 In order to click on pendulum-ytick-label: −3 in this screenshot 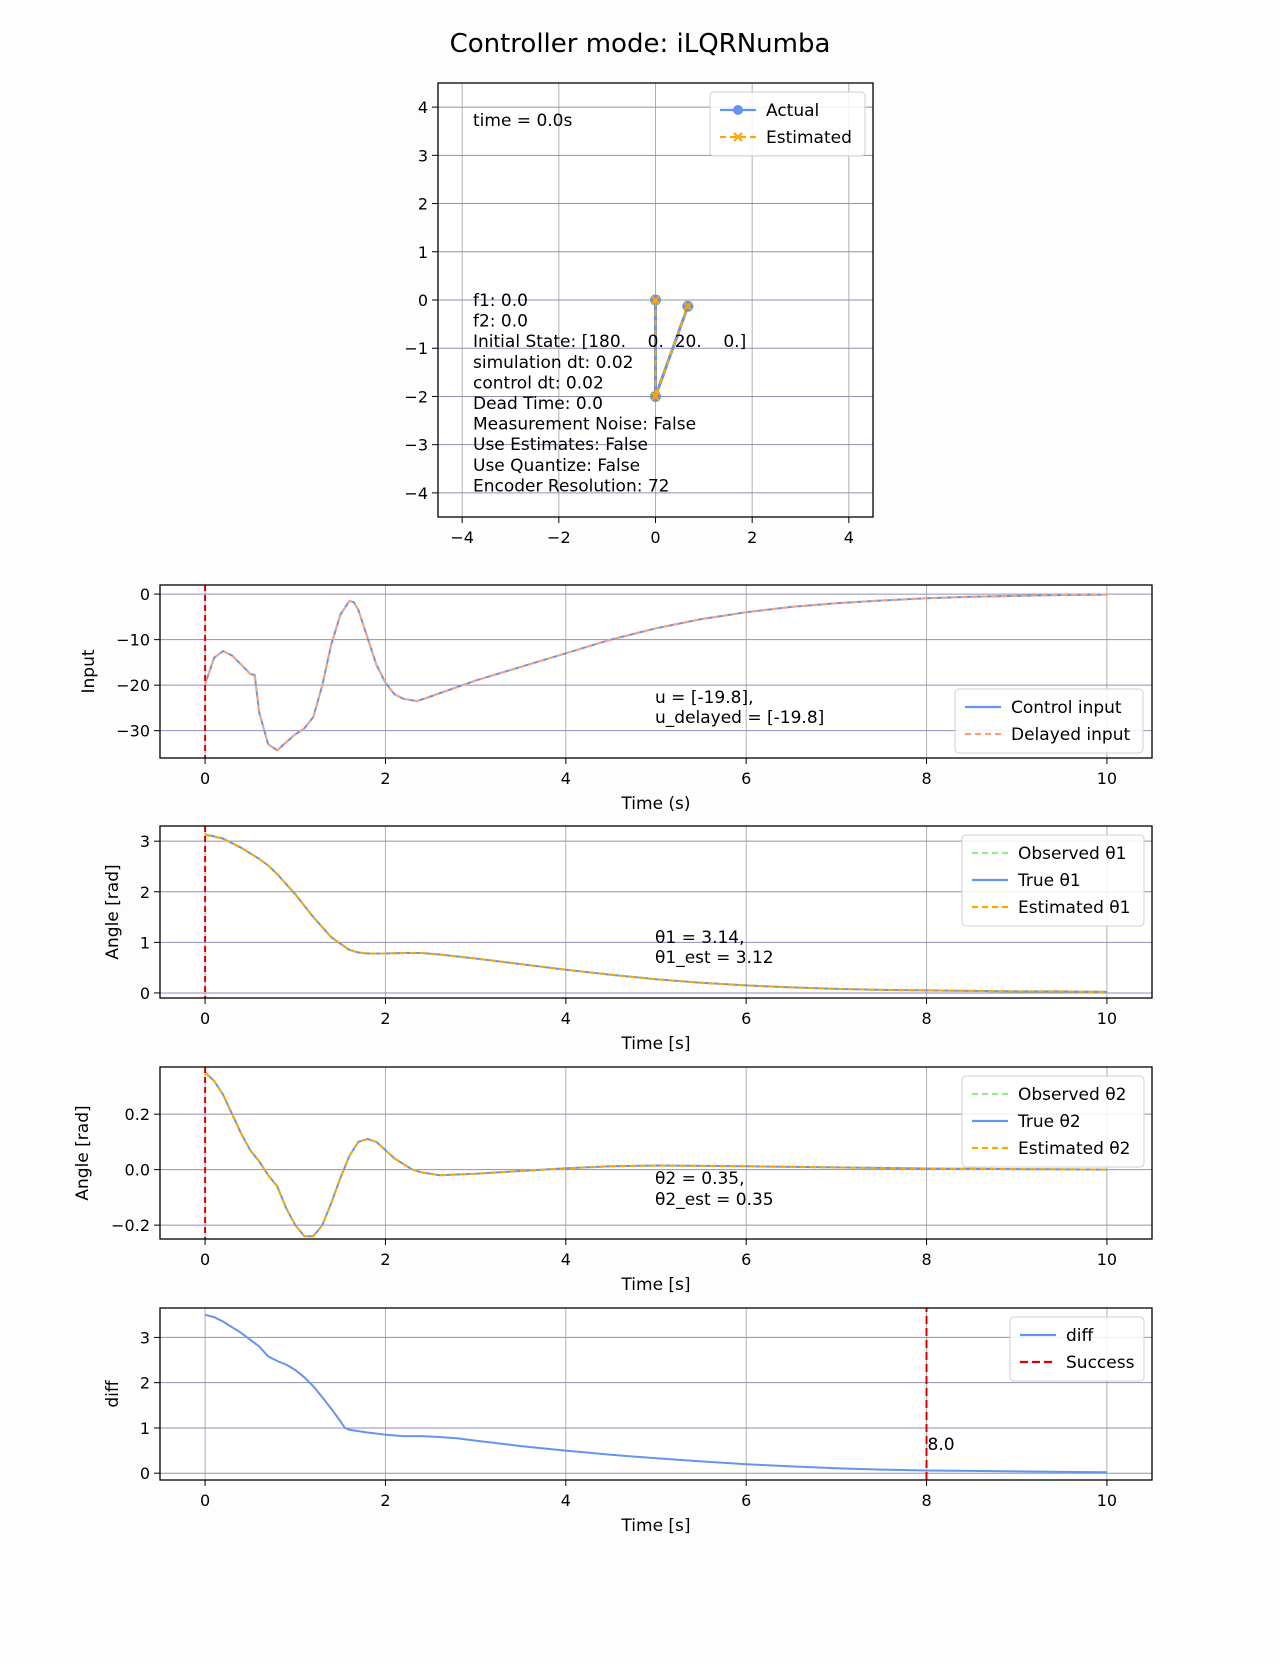, I will do `click(416, 445)`.